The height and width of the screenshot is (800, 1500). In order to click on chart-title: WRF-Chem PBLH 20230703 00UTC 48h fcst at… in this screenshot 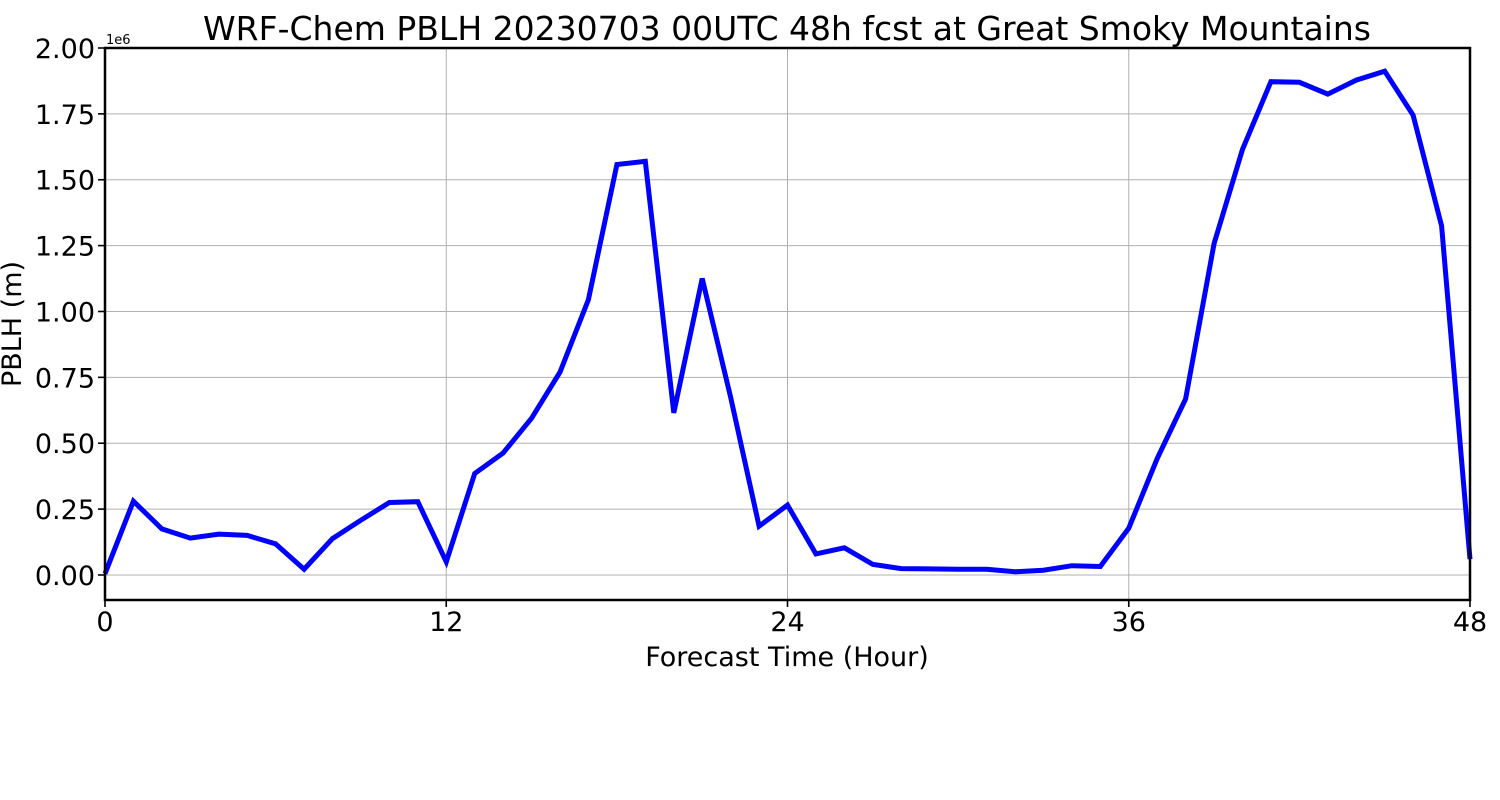, I will do `click(787, 28)`.